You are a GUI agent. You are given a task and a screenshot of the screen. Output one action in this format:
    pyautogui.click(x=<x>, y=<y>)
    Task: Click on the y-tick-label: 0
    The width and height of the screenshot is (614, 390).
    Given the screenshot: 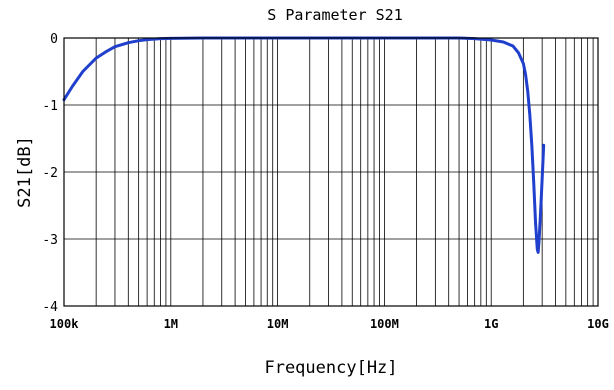 What is the action you would take?
    pyautogui.click(x=54, y=39)
    